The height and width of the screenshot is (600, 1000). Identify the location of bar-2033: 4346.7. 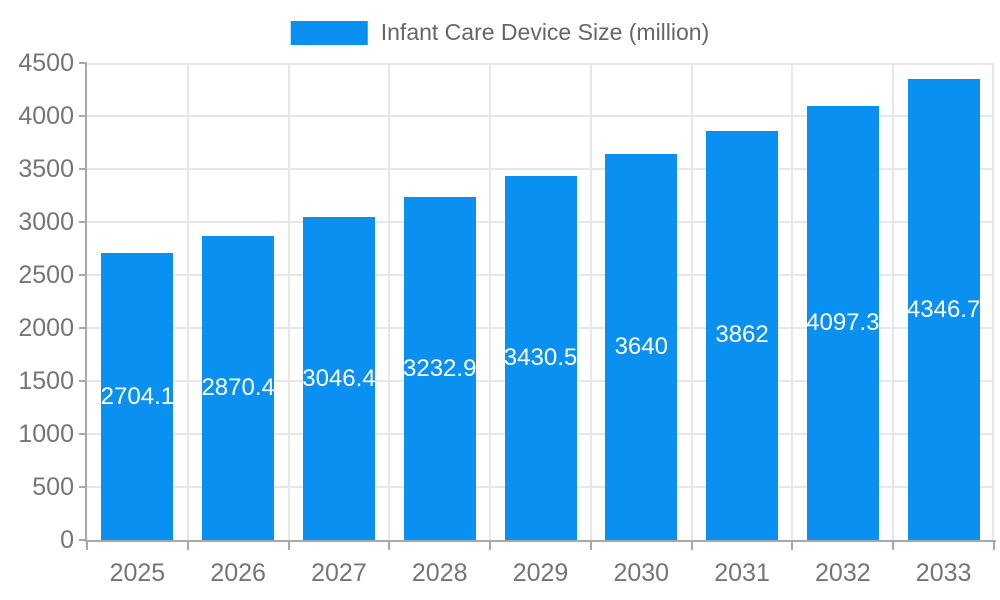
(943, 309).